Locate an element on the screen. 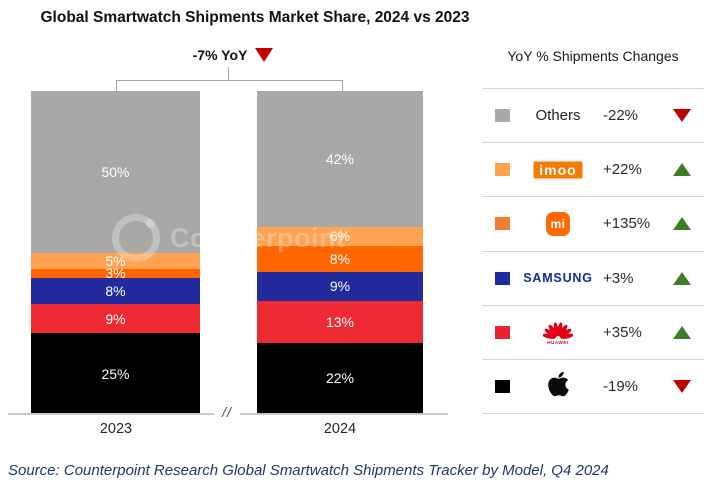 The height and width of the screenshot is (497, 712). x-axis-label-2023: 2023 is located at coordinates (116, 429).